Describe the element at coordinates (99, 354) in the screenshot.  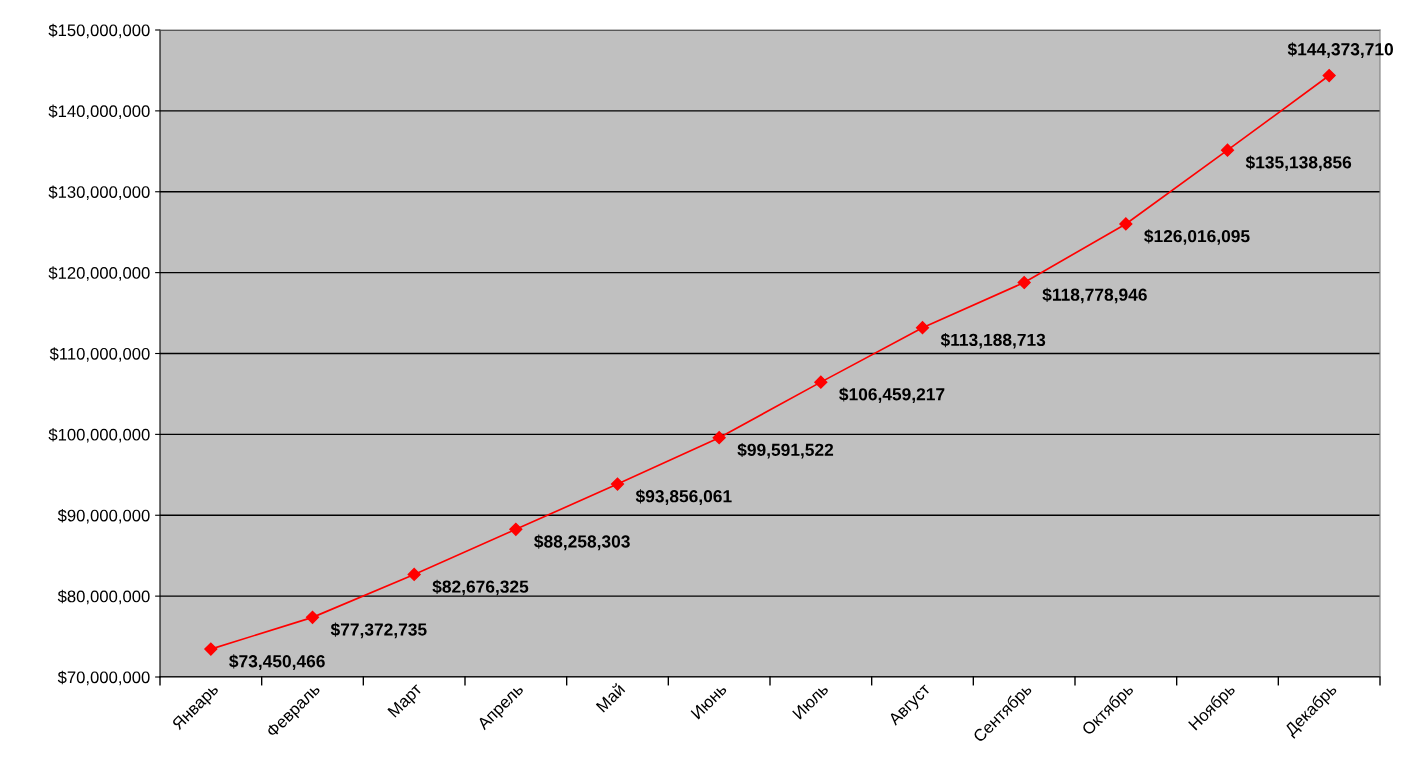
I see `y-tick-label: $110,000,000` at that location.